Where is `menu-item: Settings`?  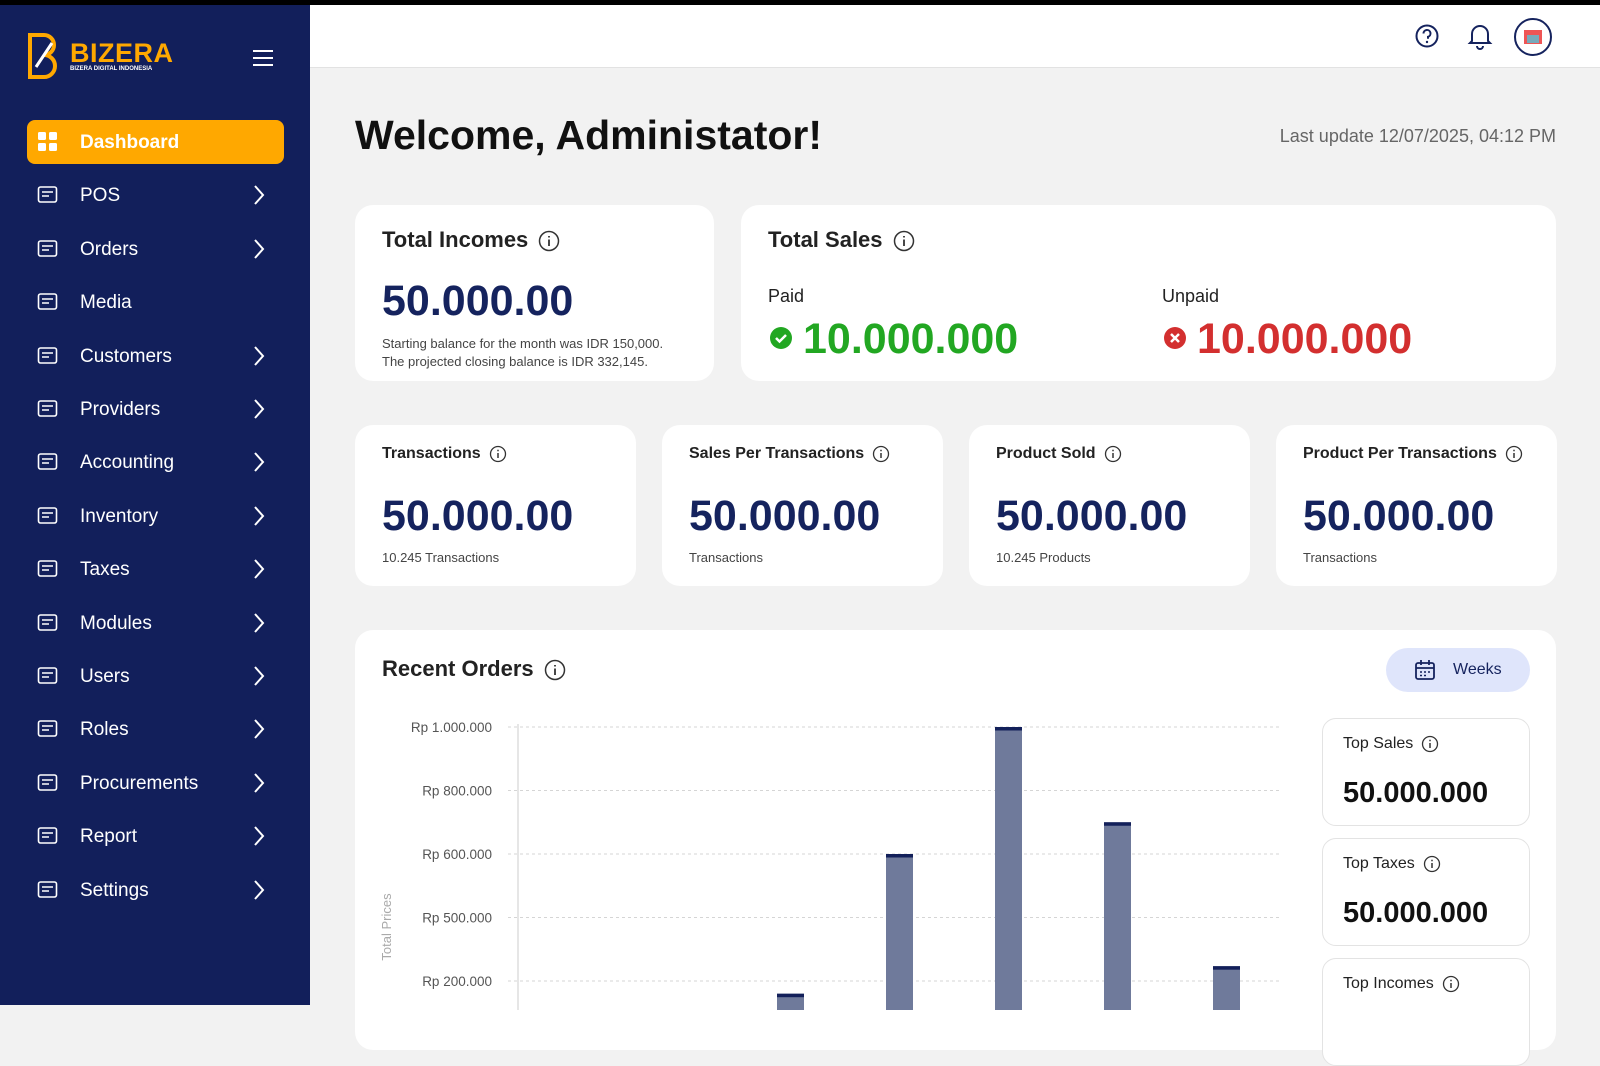 menu-item: Settings is located at coordinates (155, 890).